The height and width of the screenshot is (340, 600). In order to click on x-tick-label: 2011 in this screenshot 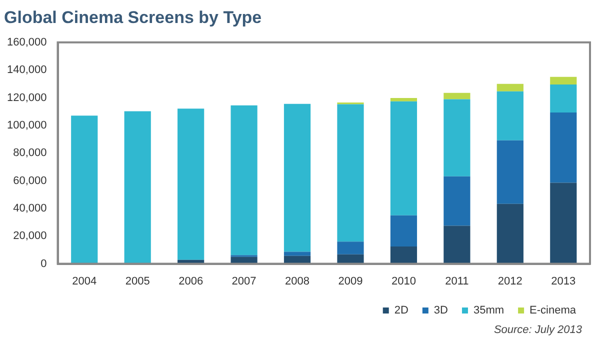, I will do `click(457, 281)`.